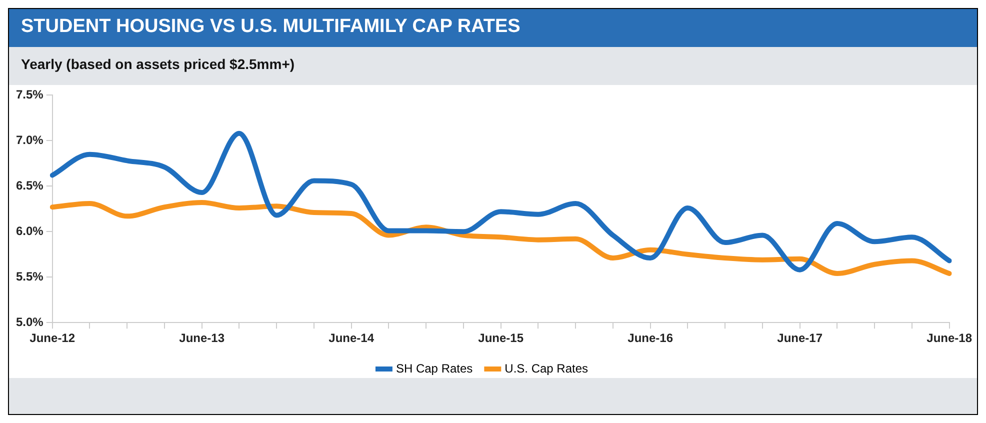  What do you see at coordinates (949, 338) in the screenshot?
I see `x-tick-label: June-18` at bounding box center [949, 338].